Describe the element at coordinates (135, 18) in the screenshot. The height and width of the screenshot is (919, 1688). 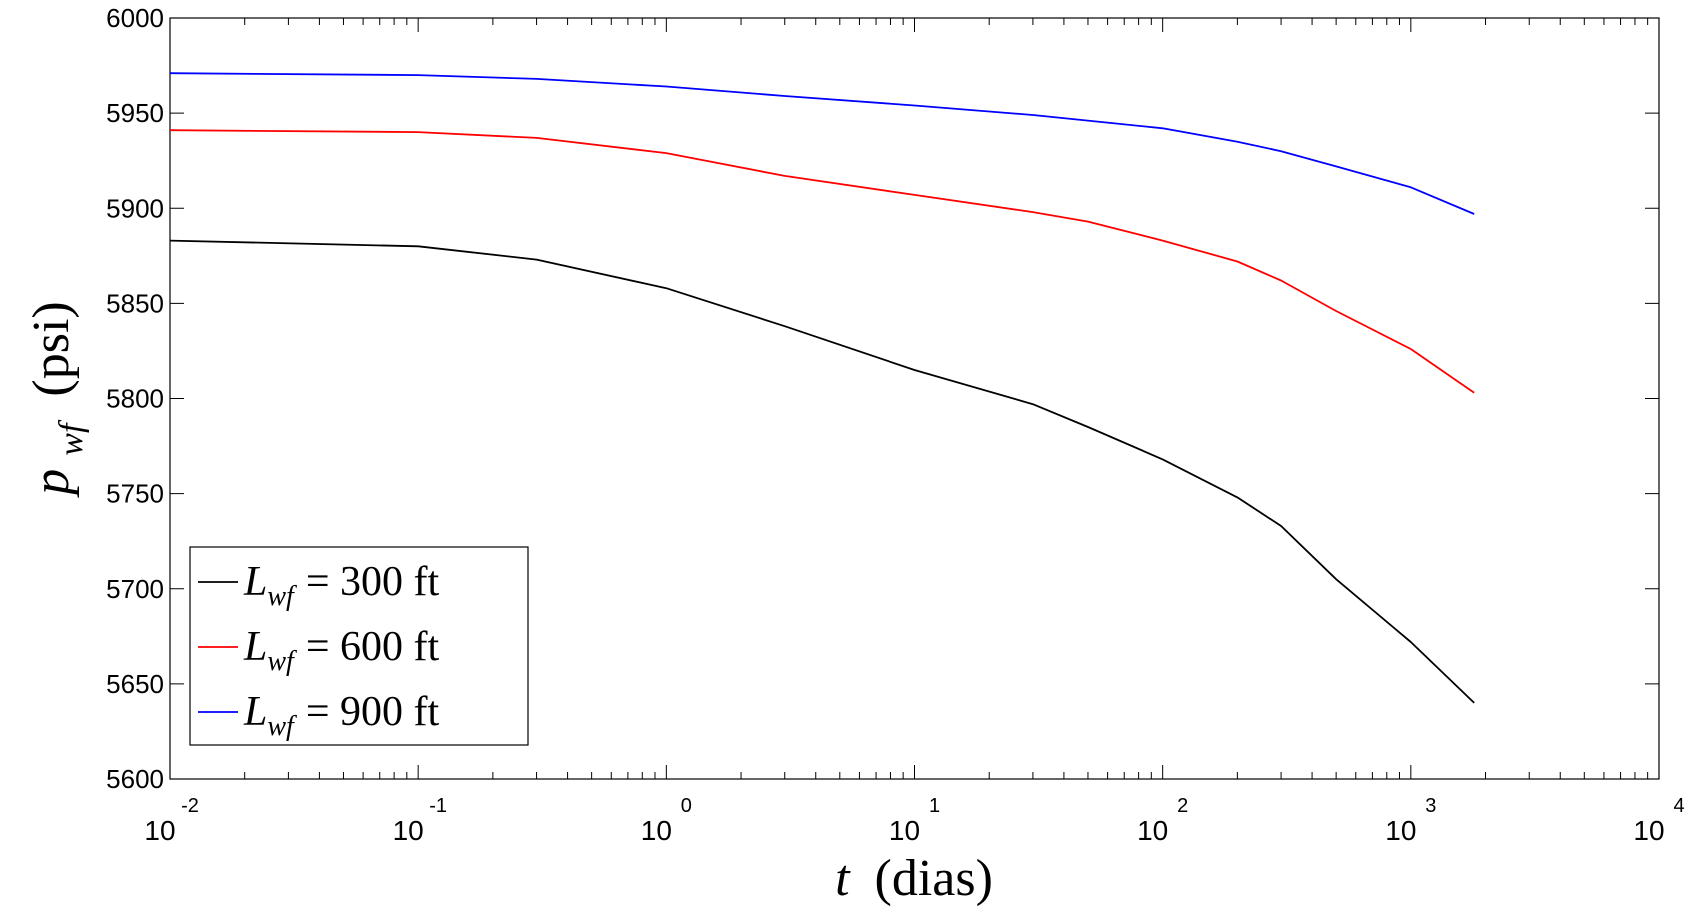
I see `y-tick-label: 6000` at that location.